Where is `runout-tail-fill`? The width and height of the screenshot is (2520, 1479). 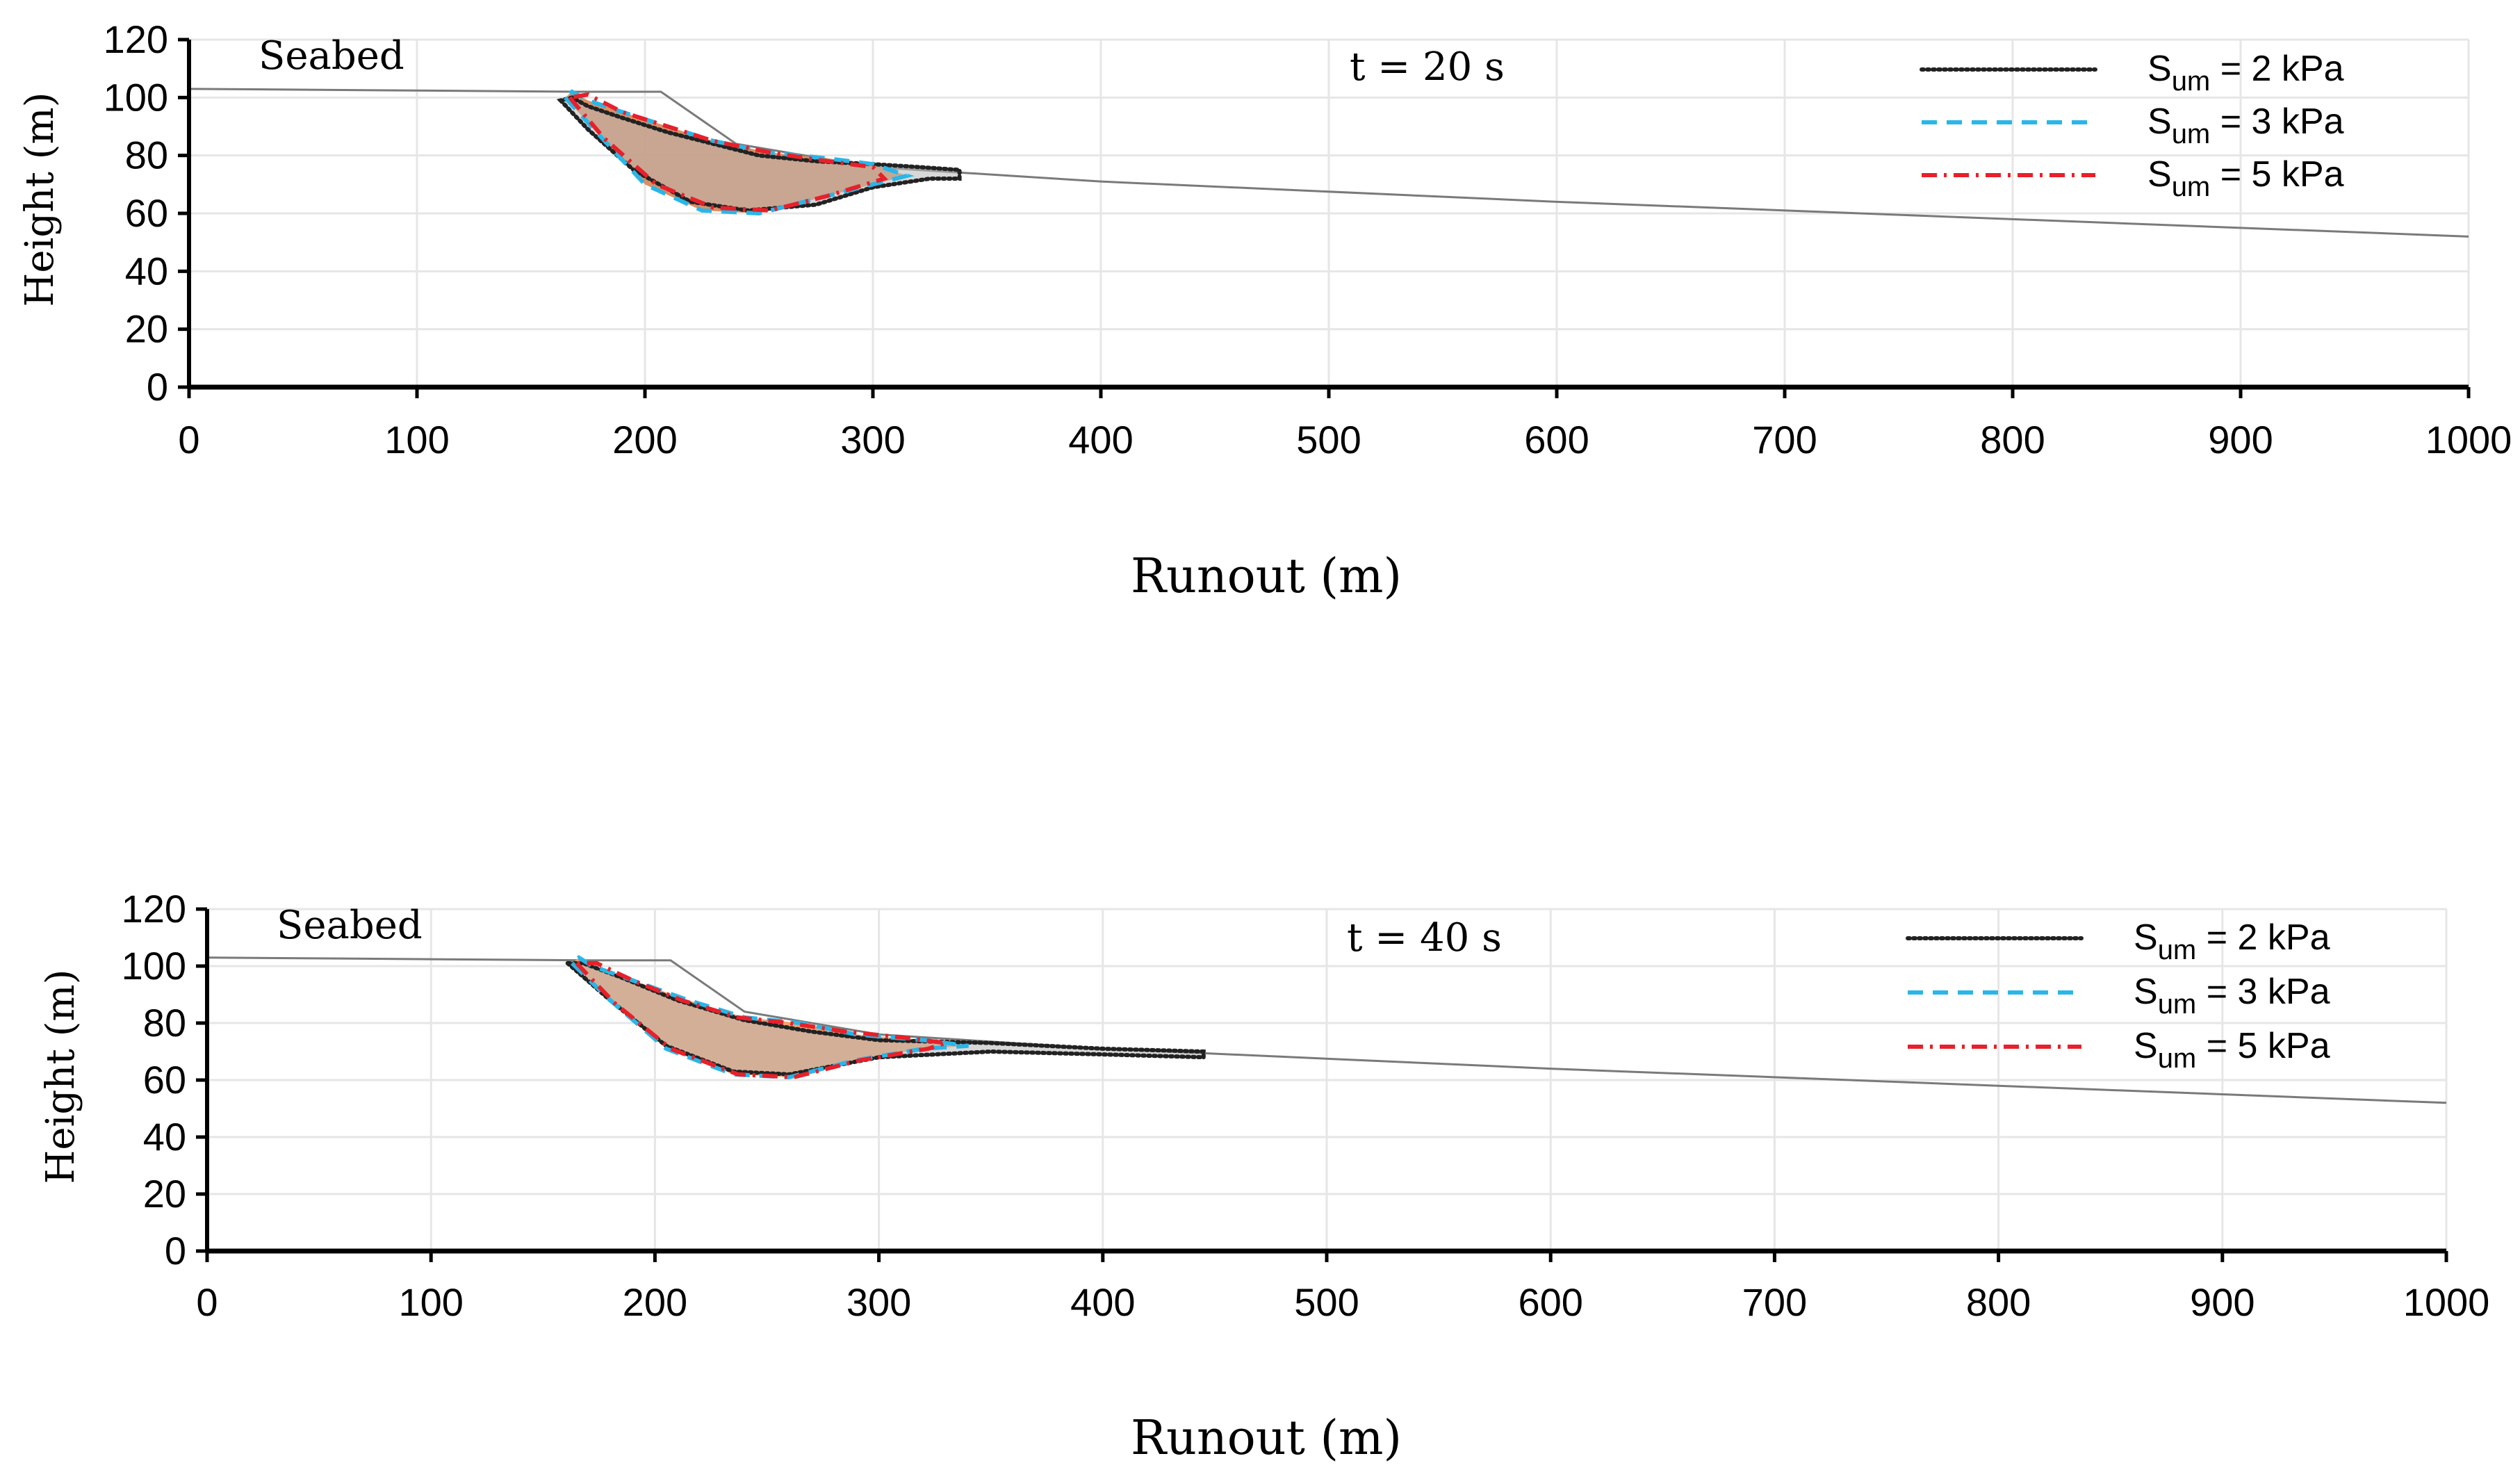
runout-tail-fill is located at coordinates (760, 154).